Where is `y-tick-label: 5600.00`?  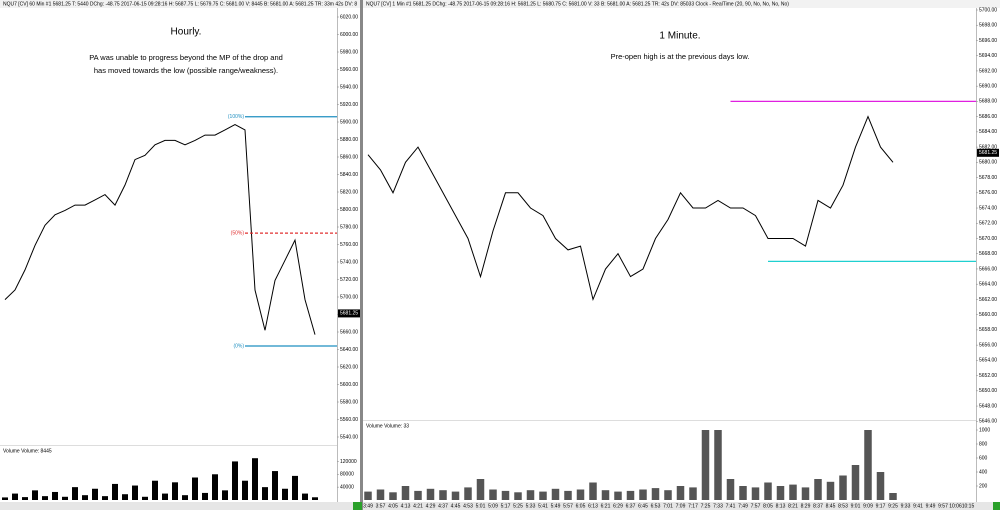
y-tick-label: 5600.00 is located at coordinates (349, 385).